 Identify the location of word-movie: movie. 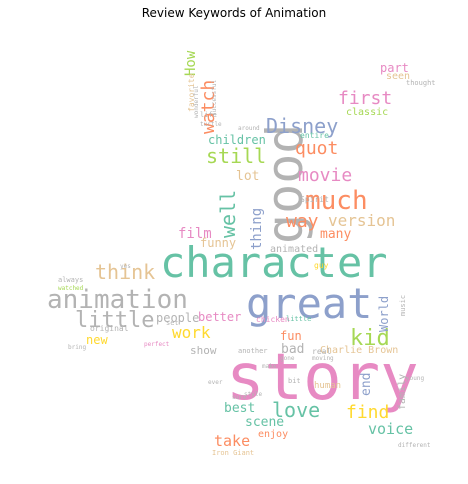
(325, 175).